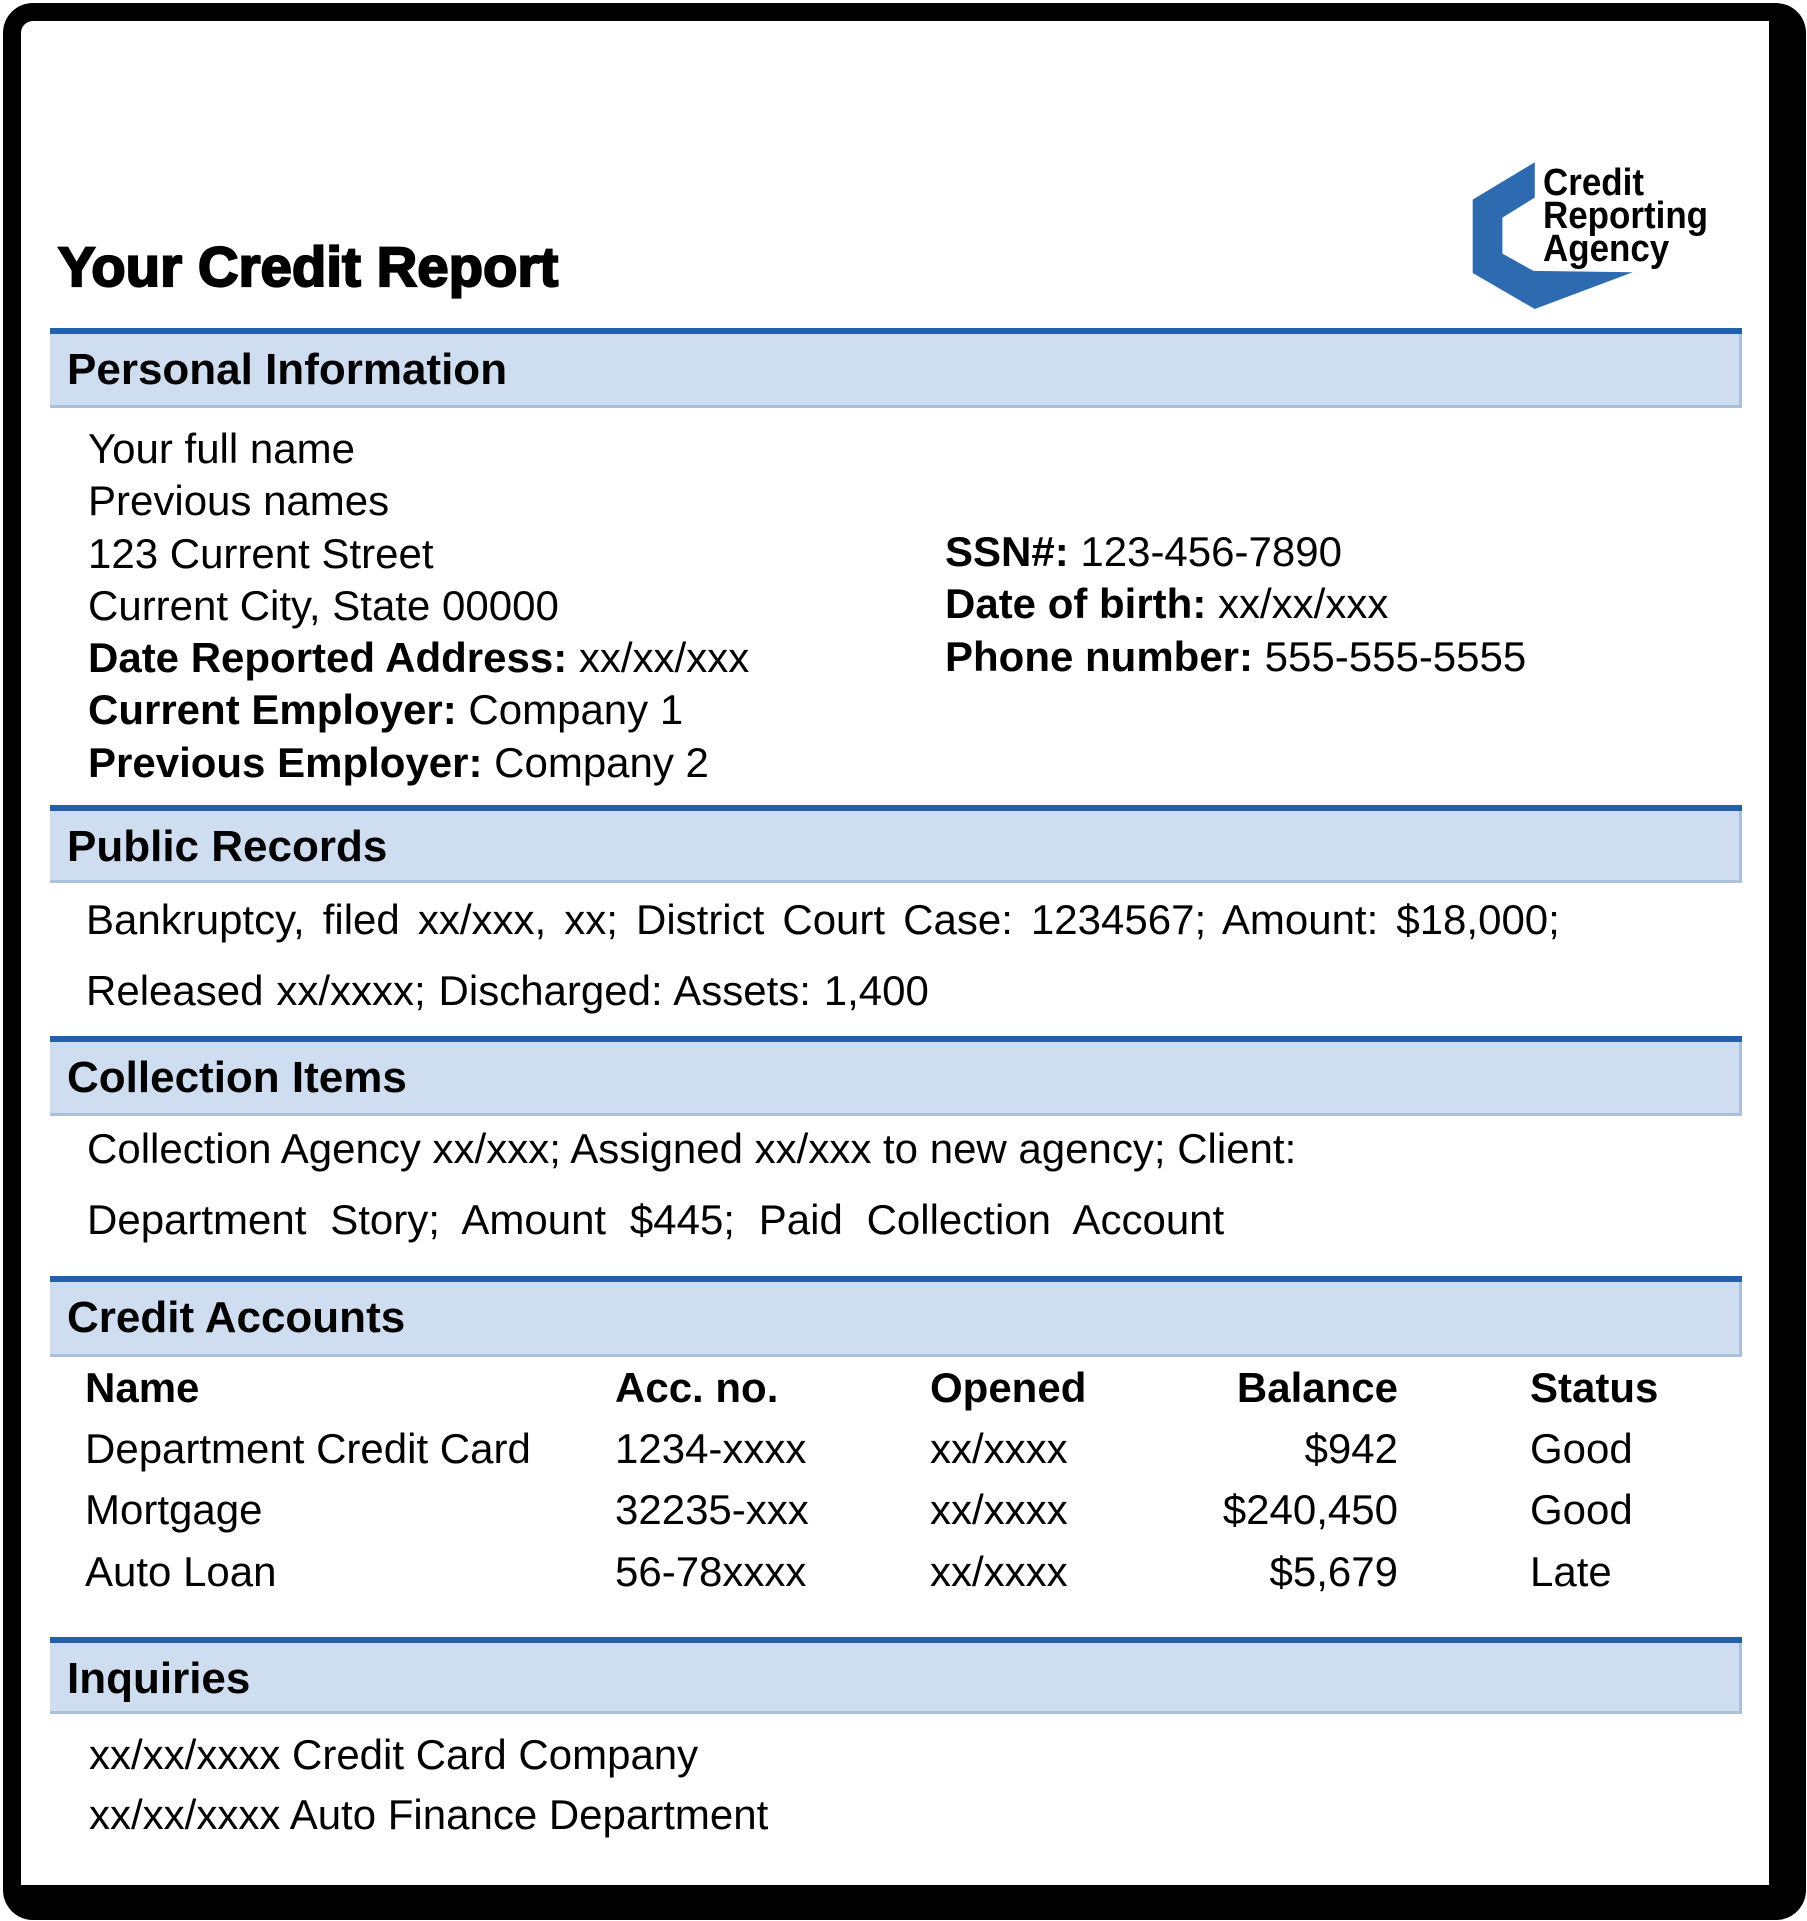 The width and height of the screenshot is (1807, 1921). Describe the element at coordinates (1593, 181) in the screenshot. I see `svg-text: Credit` at that location.